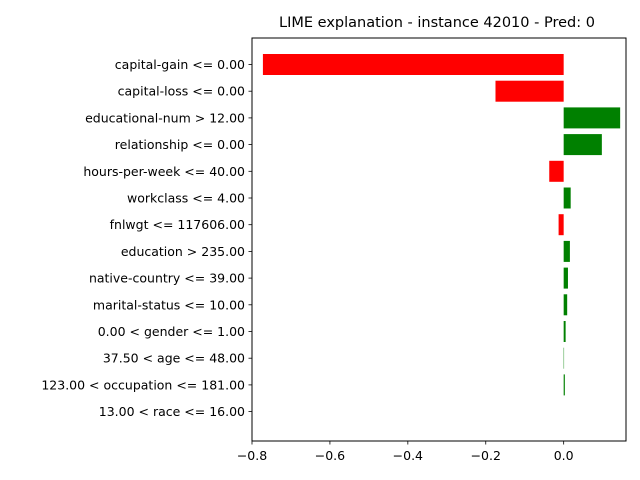 The width and height of the screenshot is (640, 480). Describe the element at coordinates (181, 91) in the screenshot. I see `y-tick-label-1: capital-loss <= 0.00` at that location.